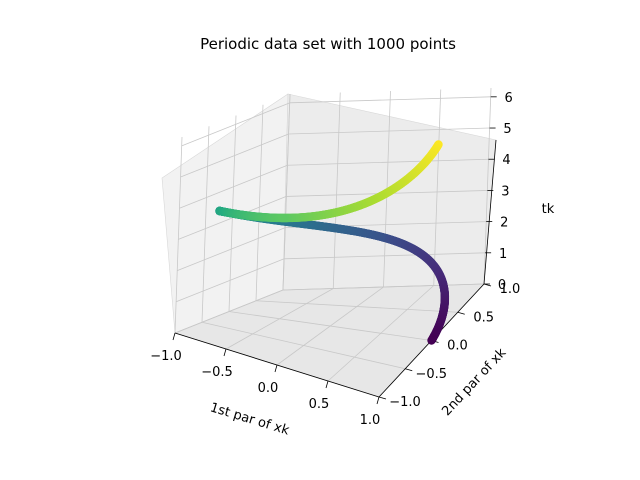  I want to click on chart-title: Periodic data set with 1000 points, so click(328, 44).